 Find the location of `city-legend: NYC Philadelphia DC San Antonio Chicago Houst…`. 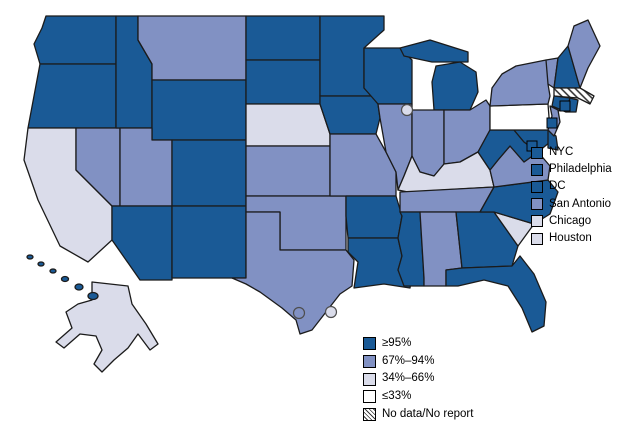

city-legend: NYC Philadelphia DC San Antonio Chicago Houst… is located at coordinates (571, 195).